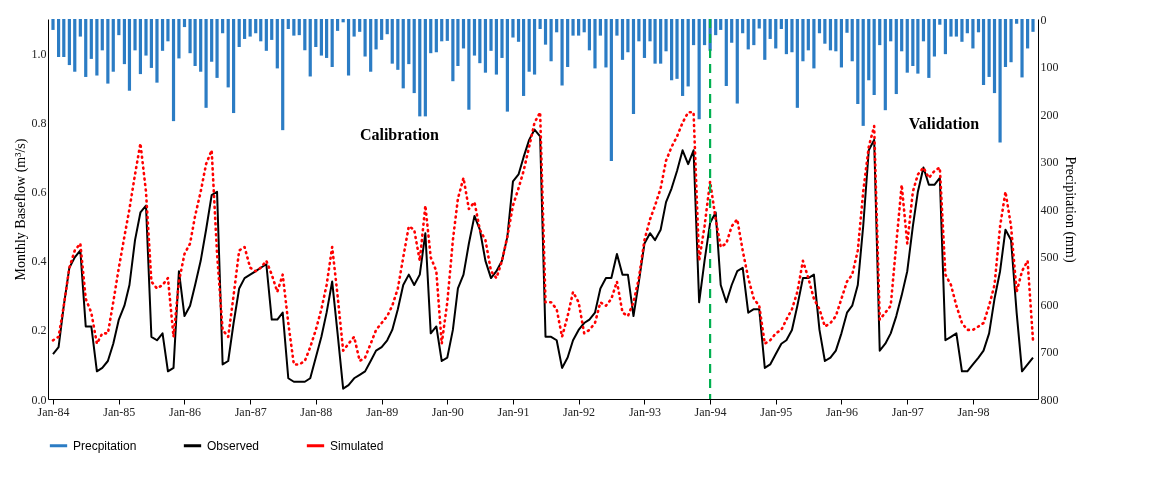  Describe the element at coordinates (233, 445) in the screenshot. I see `legend-label: Observed` at that location.